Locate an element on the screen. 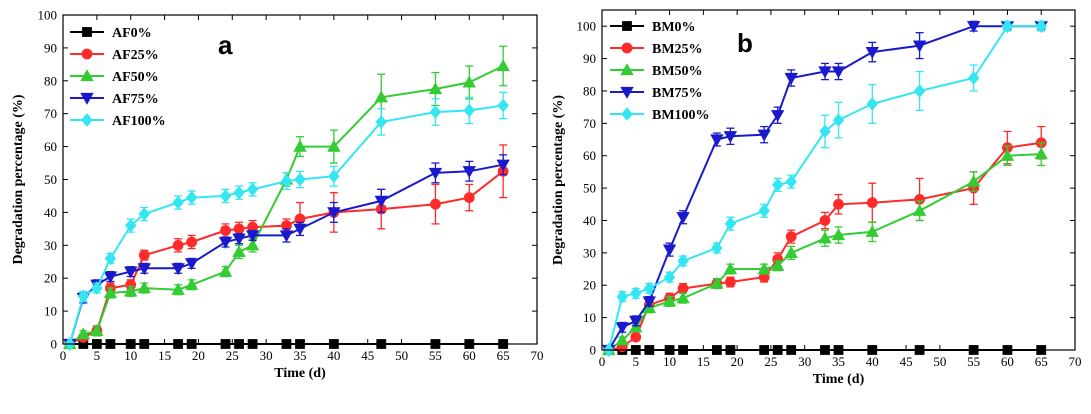 This screenshot has height=414, width=1091. x-tick-label: 20 is located at coordinates (737, 361).